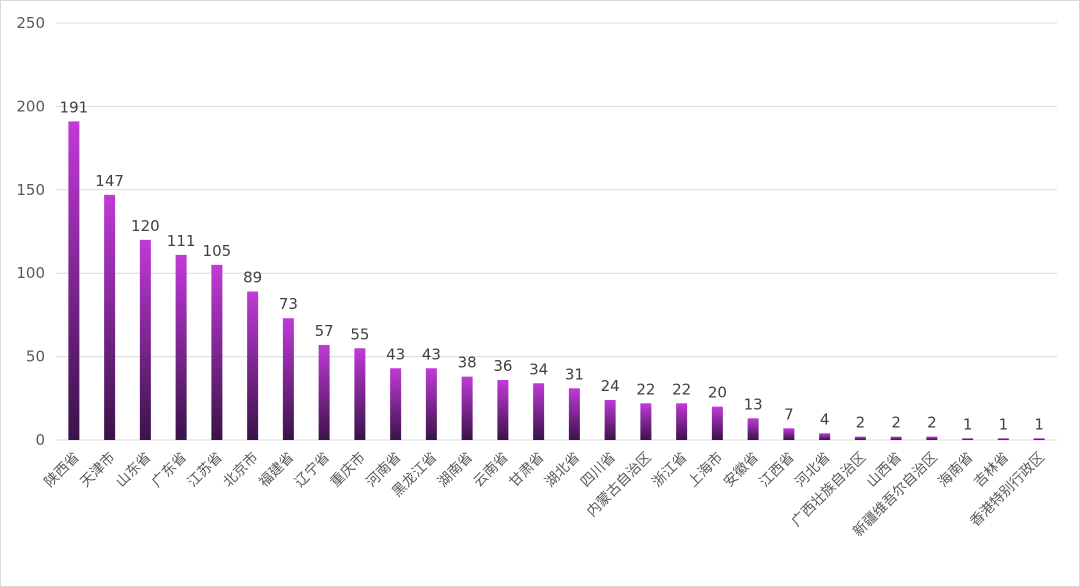 The image size is (1080, 587). I want to click on data-label: 120, so click(145, 226).